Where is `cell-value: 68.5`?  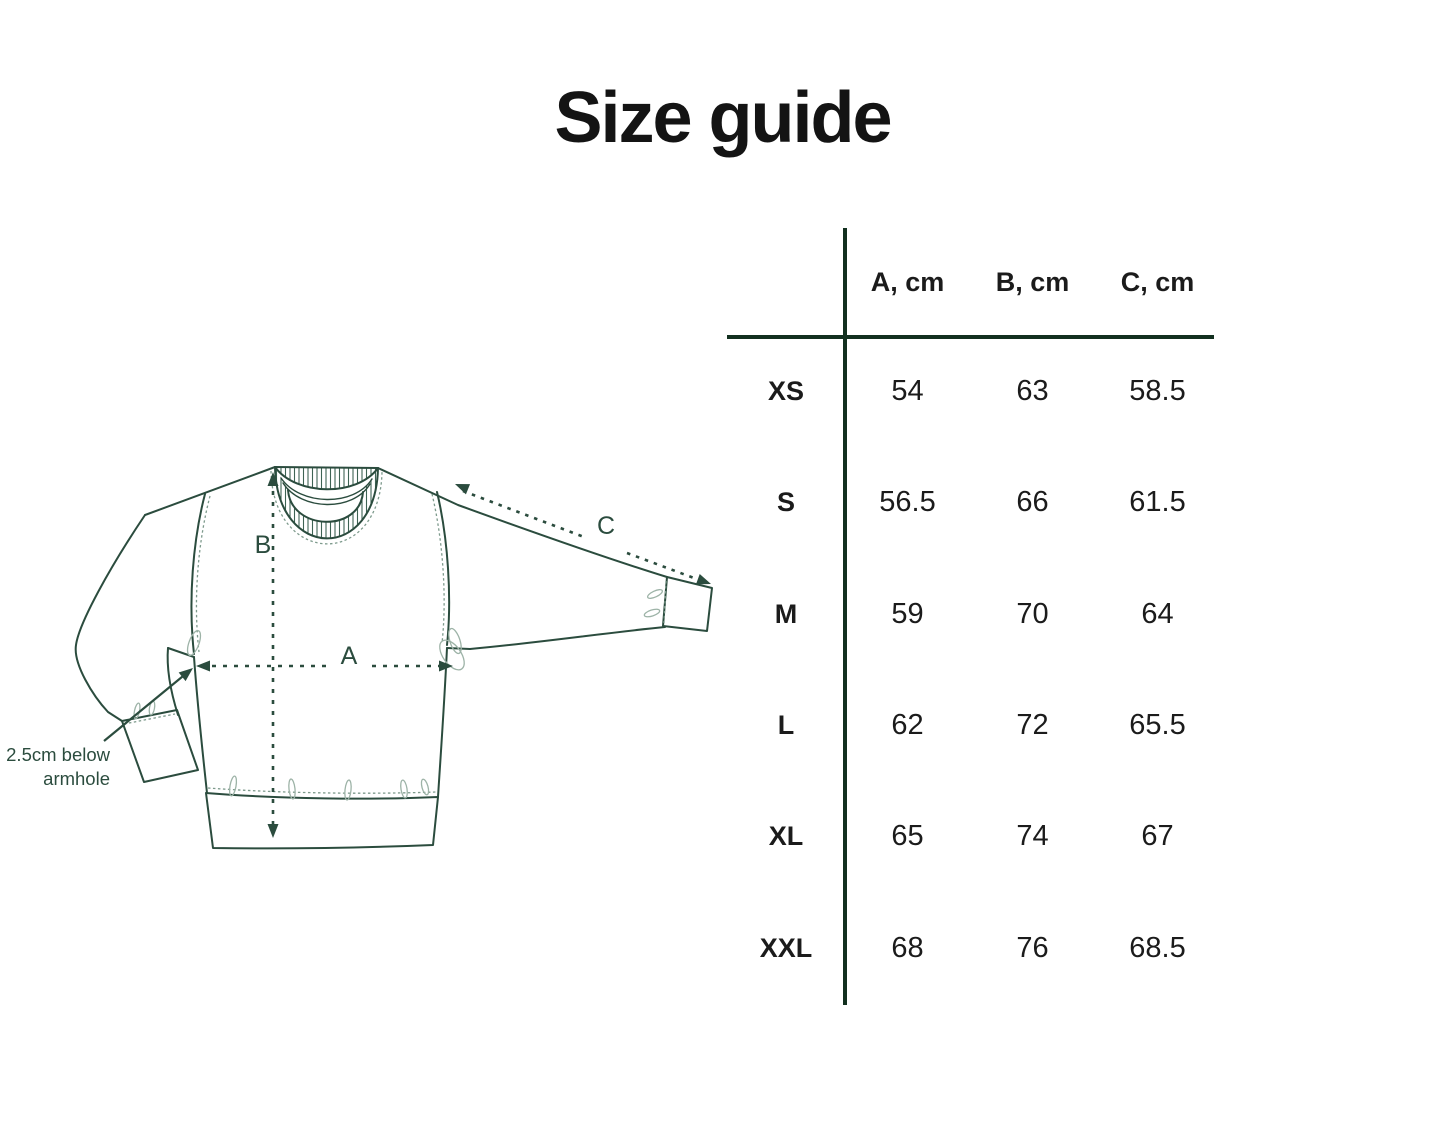 cell-value: 68.5 is located at coordinates (1157, 947).